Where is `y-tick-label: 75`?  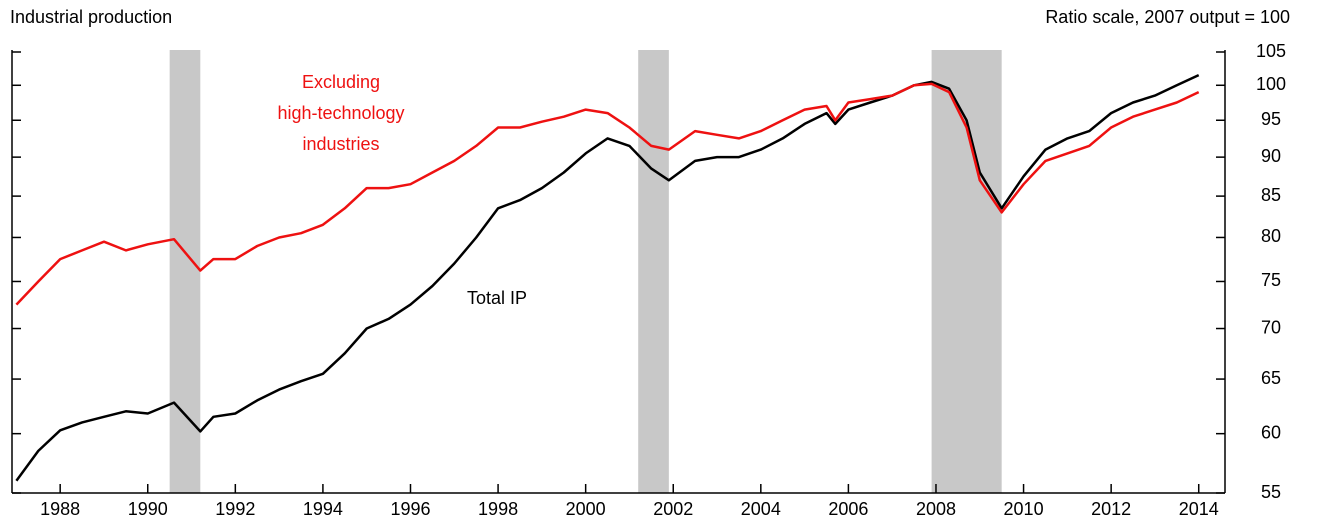 y-tick-label: 75 is located at coordinates (1271, 280).